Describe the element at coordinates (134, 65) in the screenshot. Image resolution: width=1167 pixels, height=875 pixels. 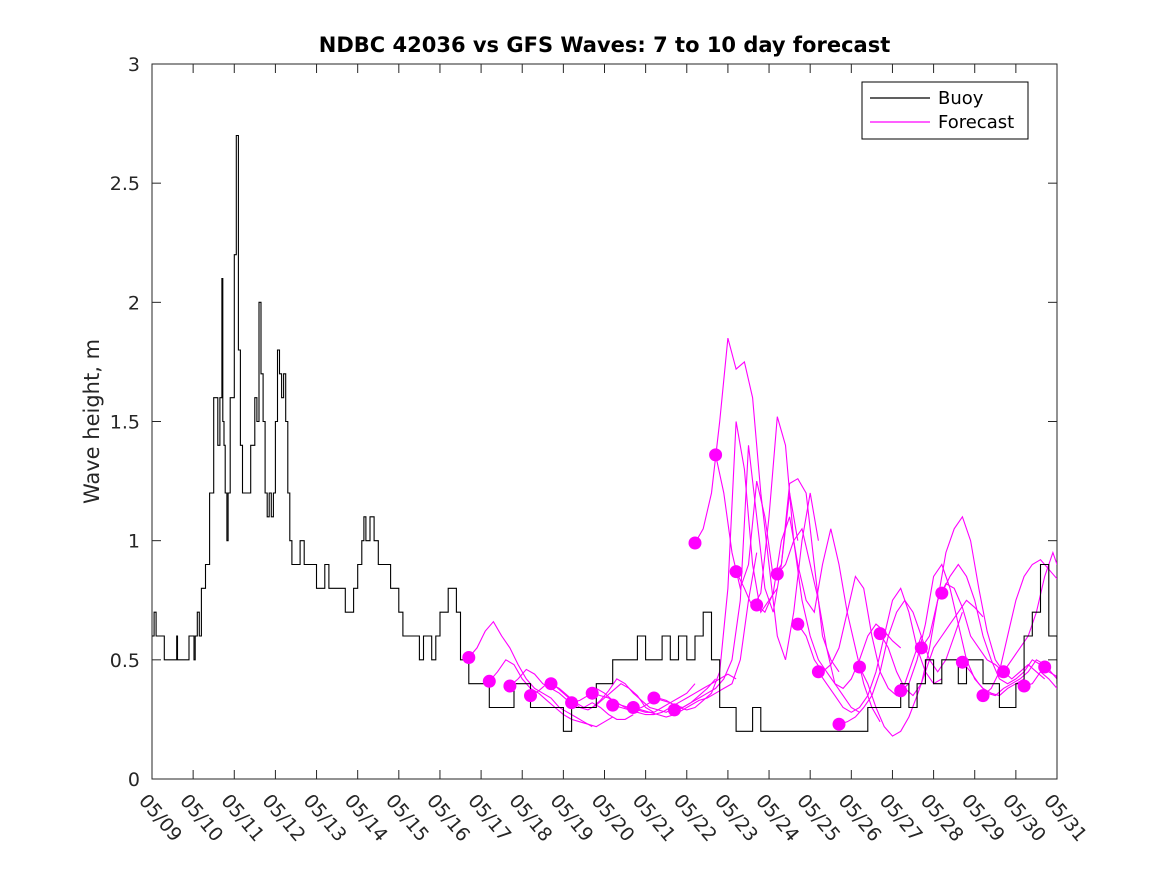
I see `y-tick-label: 3` at that location.